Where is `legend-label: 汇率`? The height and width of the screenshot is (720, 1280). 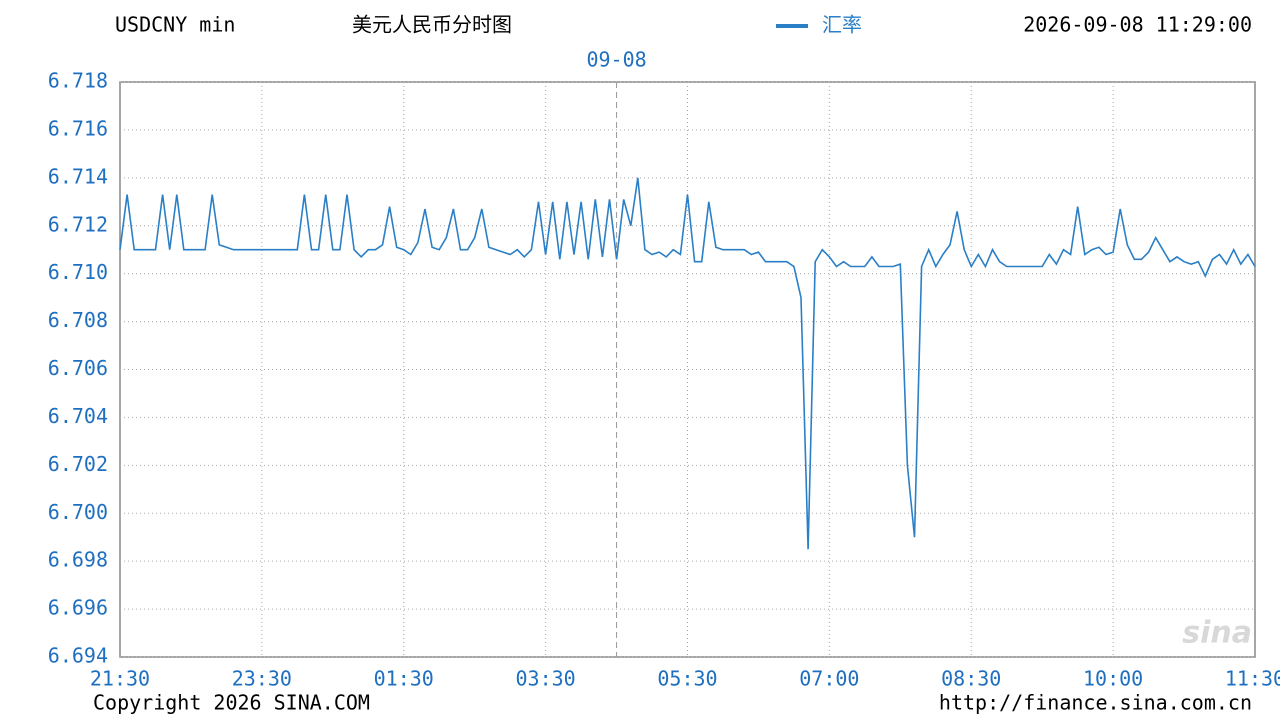
legend-label: 汇率 is located at coordinates (842, 25).